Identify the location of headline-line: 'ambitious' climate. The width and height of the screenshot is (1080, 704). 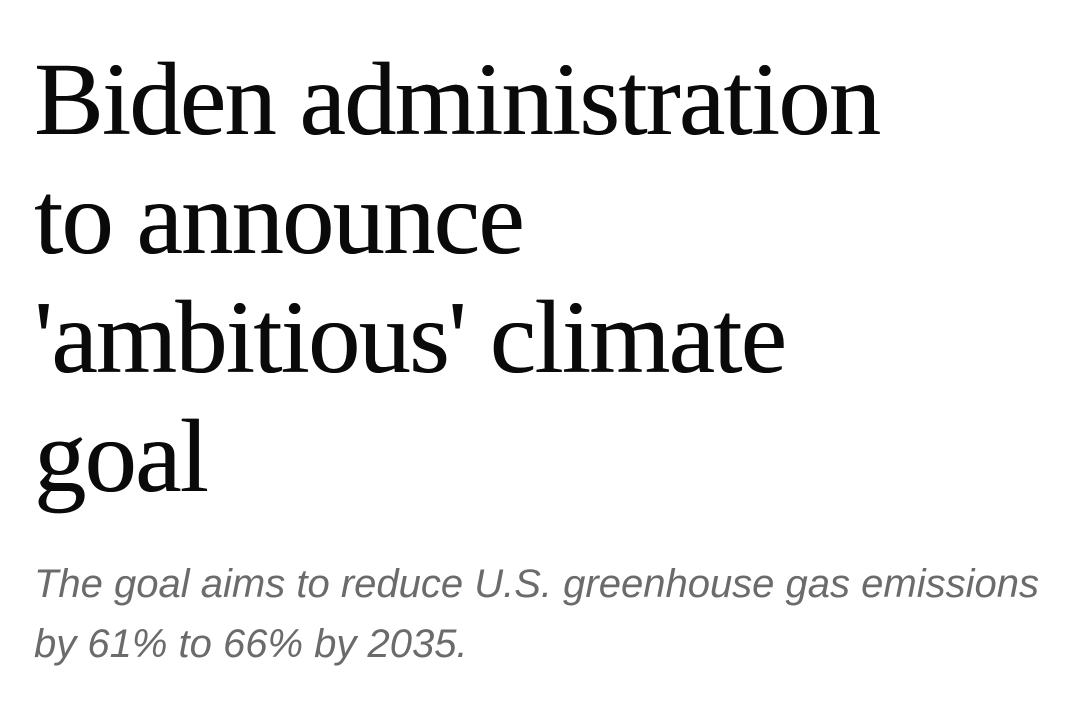
(410, 337).